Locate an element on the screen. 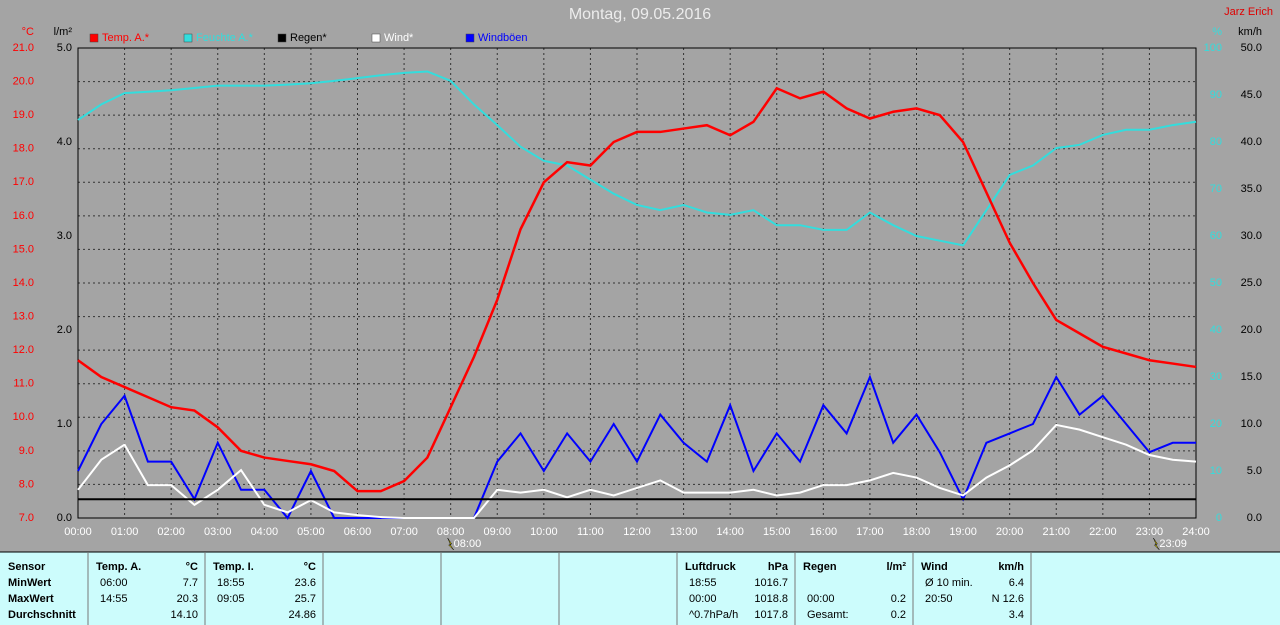  table-cell: MaxWert is located at coordinates (31, 599).